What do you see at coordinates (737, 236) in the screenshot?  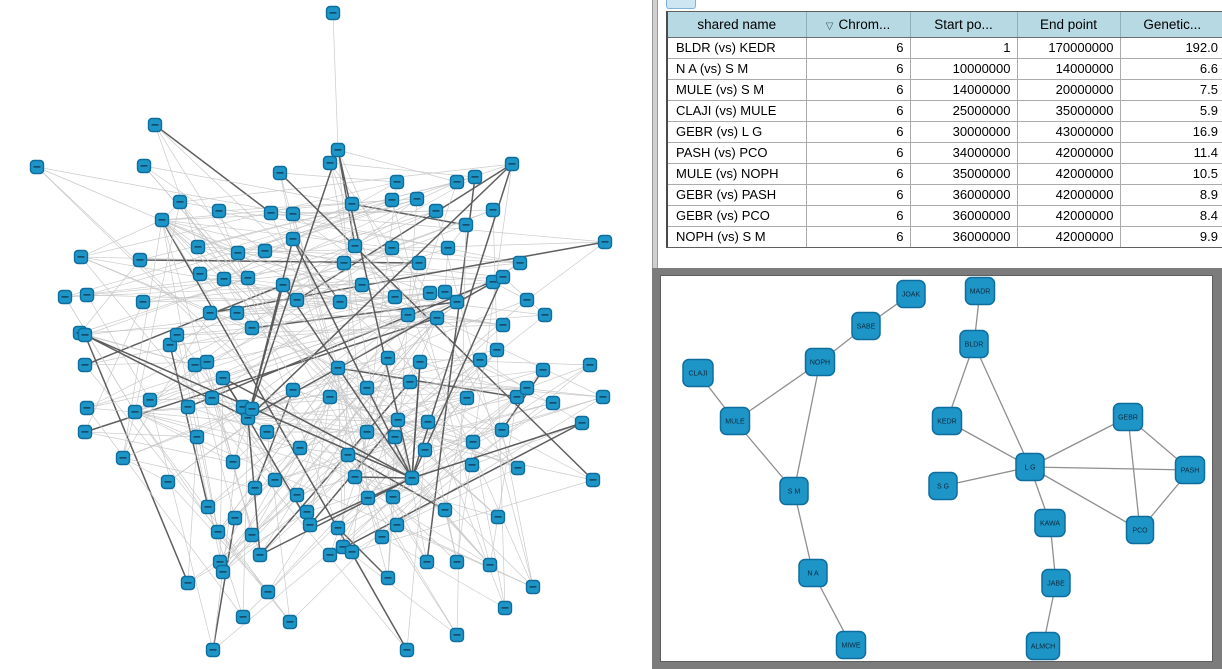 I see `cell-shared-name: NOPH (vs) S M` at bounding box center [737, 236].